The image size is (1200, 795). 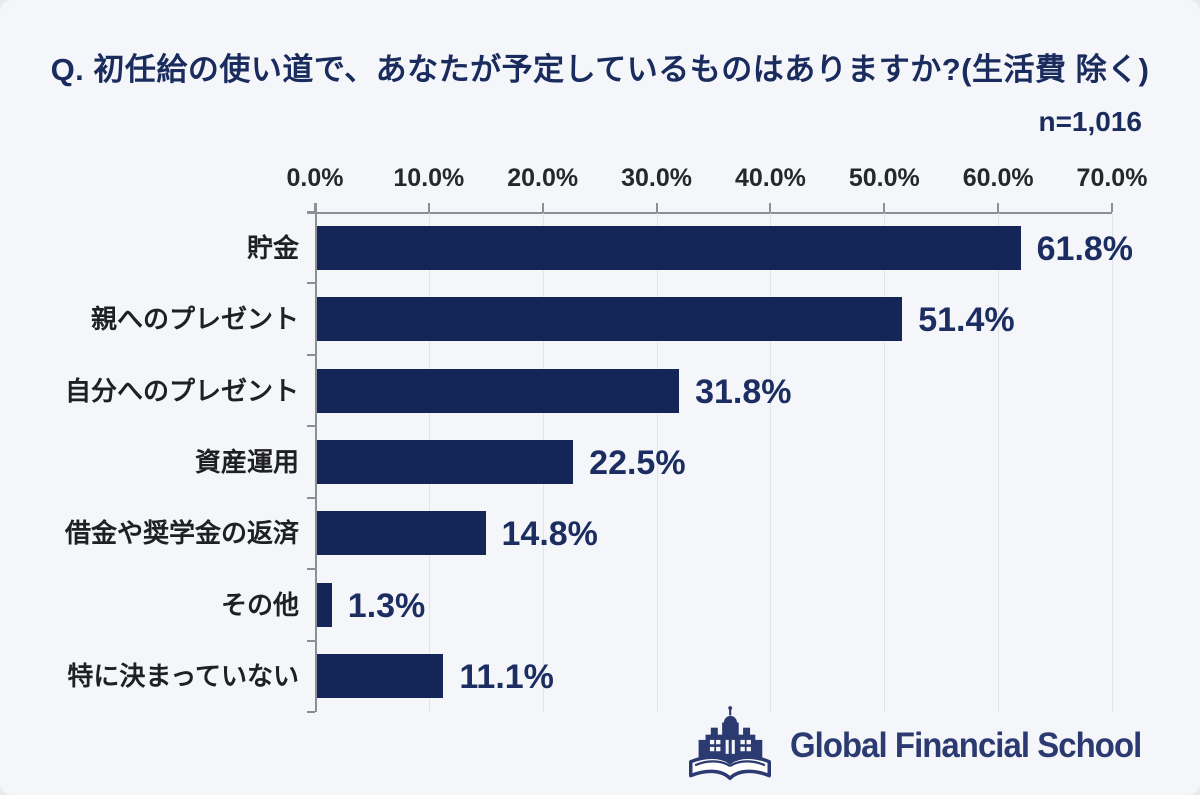 What do you see at coordinates (543, 178) in the screenshot?
I see `x-tick-label: 20.0%` at bounding box center [543, 178].